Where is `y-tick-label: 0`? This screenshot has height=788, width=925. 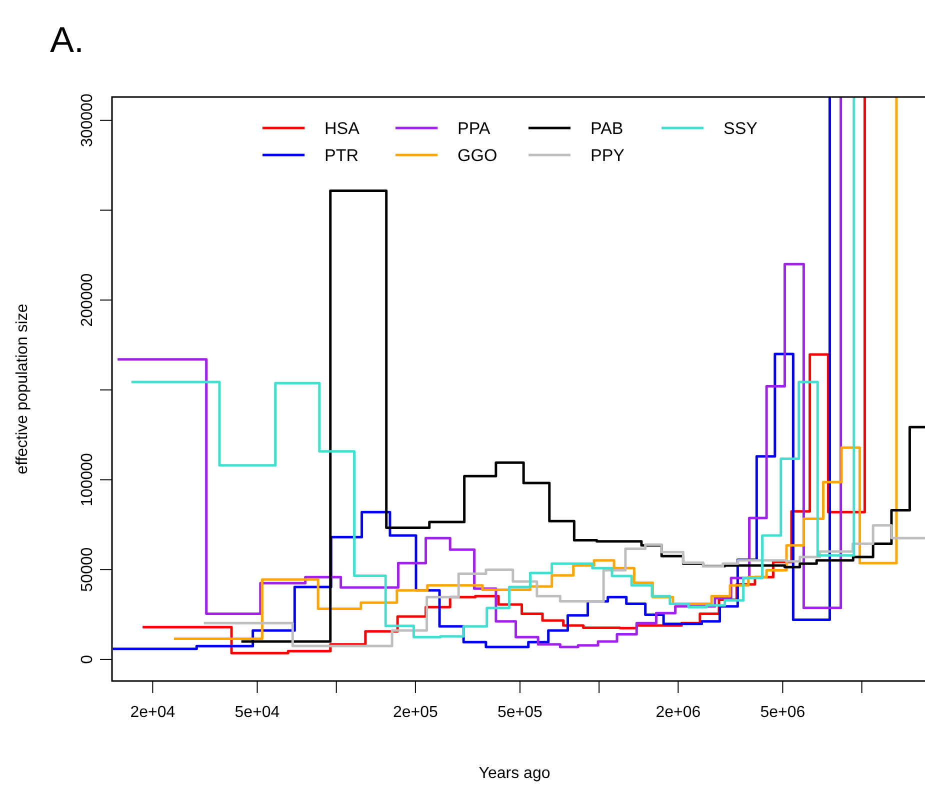 y-tick-label: 0 is located at coordinates (87, 659).